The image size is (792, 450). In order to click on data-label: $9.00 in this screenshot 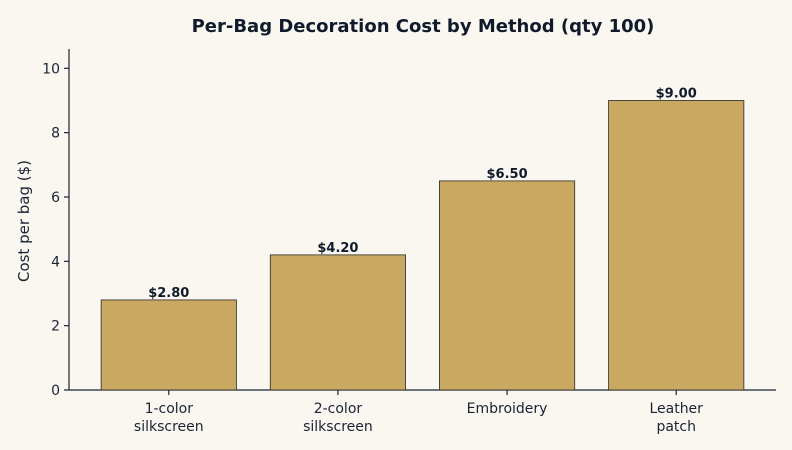, I will do `click(676, 93)`.